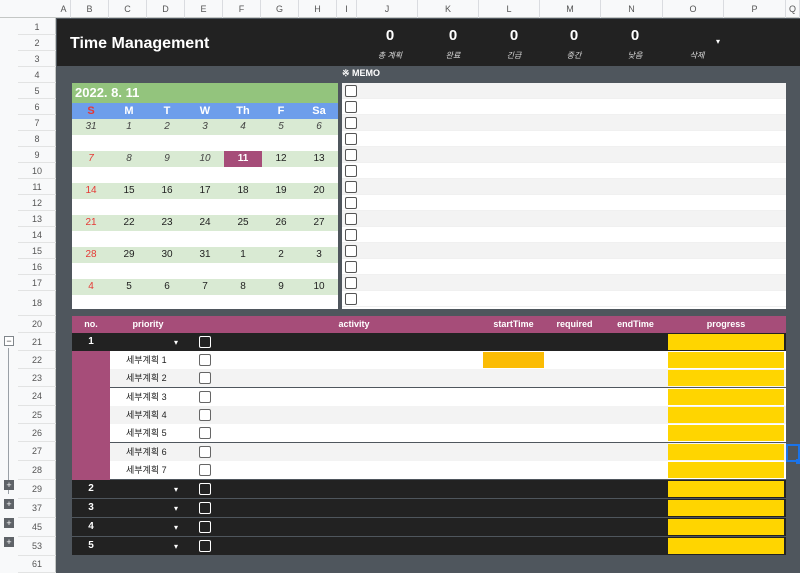  I want to click on calendar-day: 17, so click(205, 190).